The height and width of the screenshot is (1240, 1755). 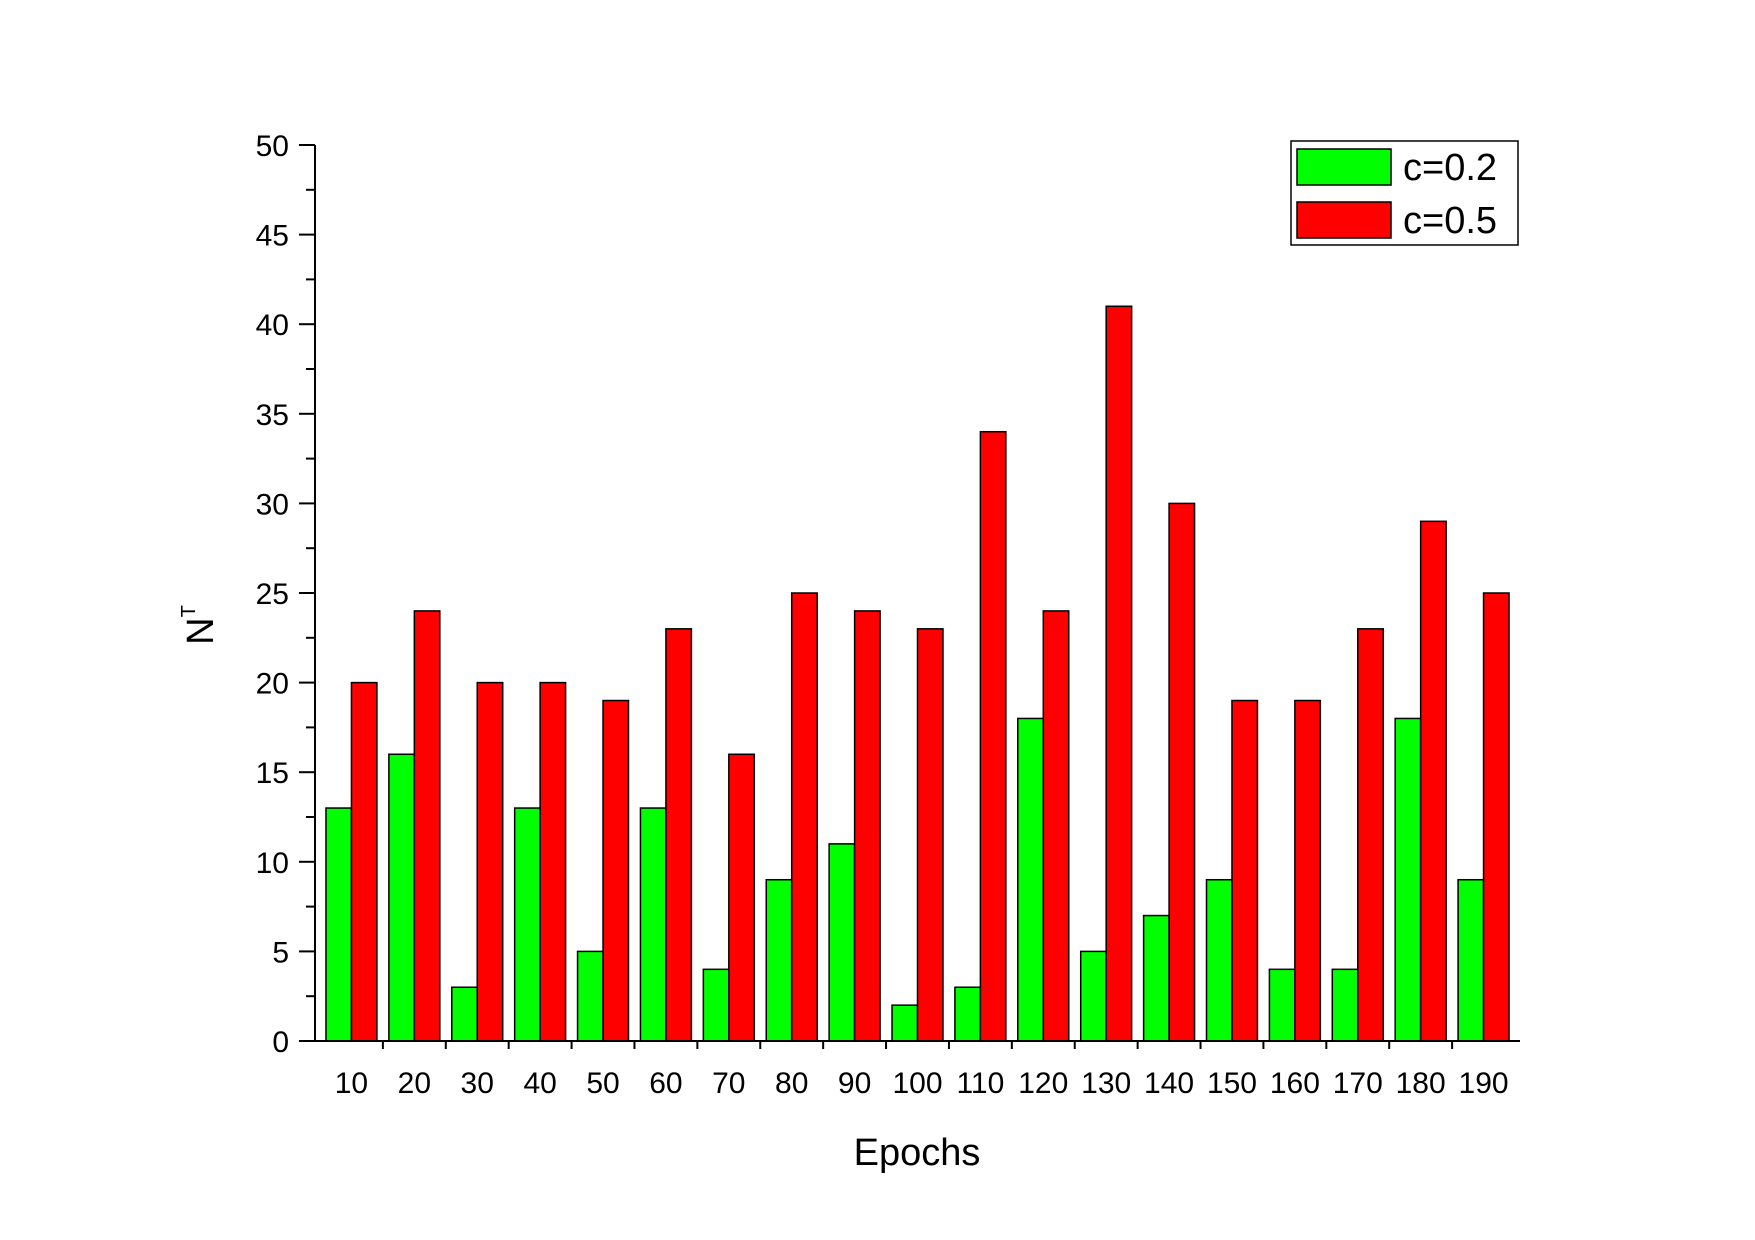 What do you see at coordinates (791, 1083) in the screenshot?
I see `x-tick-label: 80` at bounding box center [791, 1083].